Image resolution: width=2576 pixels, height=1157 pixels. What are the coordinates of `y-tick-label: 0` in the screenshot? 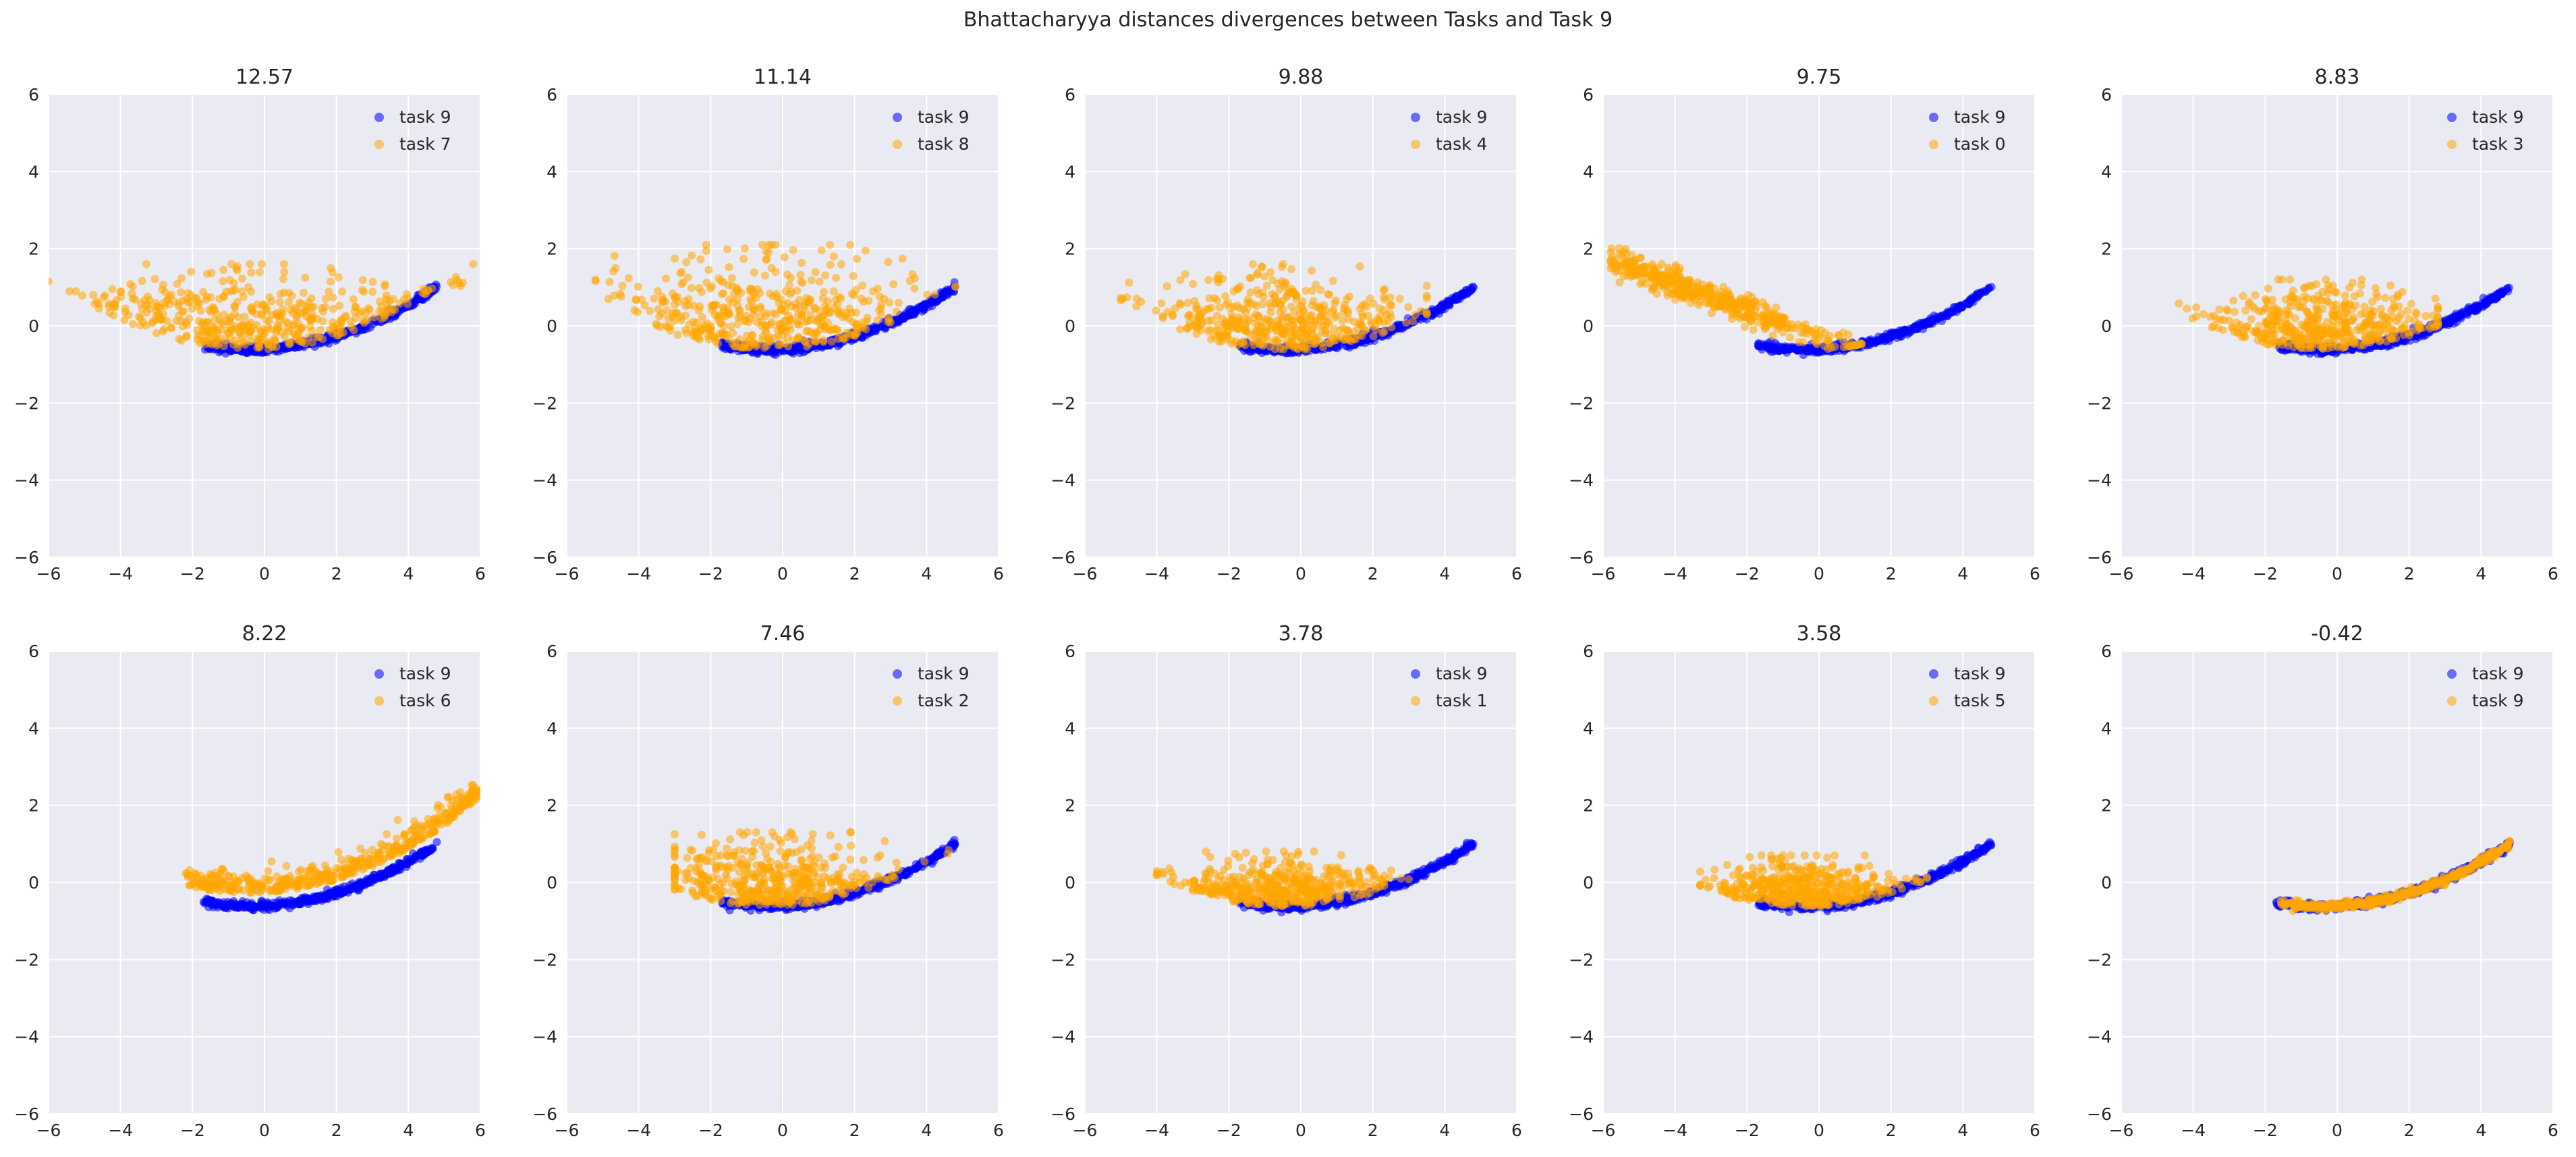 It's located at (33, 883).